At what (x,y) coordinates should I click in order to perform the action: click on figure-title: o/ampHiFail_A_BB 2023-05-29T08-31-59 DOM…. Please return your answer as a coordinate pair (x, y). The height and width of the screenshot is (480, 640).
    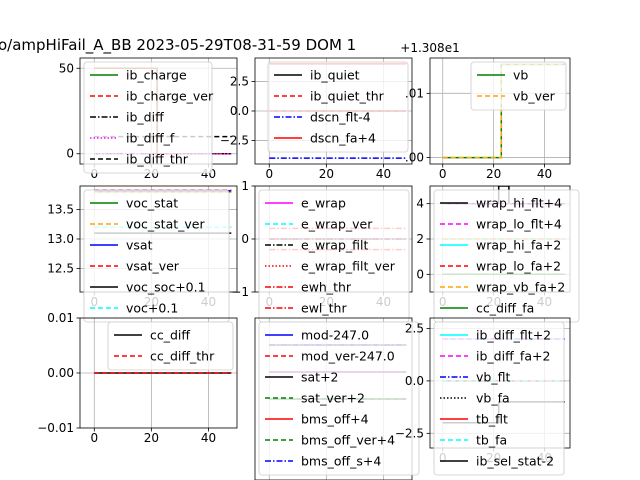
    Looking at the image, I should click on (178, 45).